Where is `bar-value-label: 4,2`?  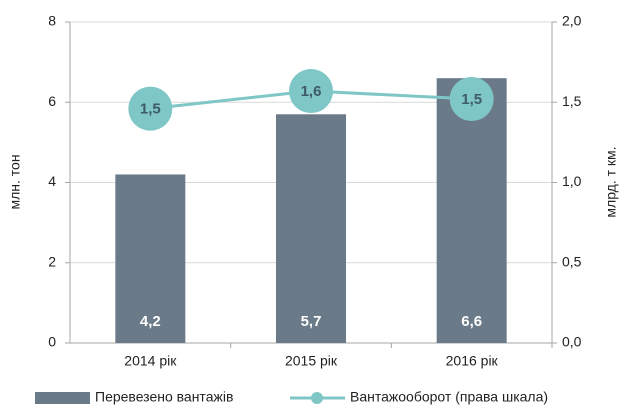
bar-value-label: 4,2 is located at coordinates (150, 321).